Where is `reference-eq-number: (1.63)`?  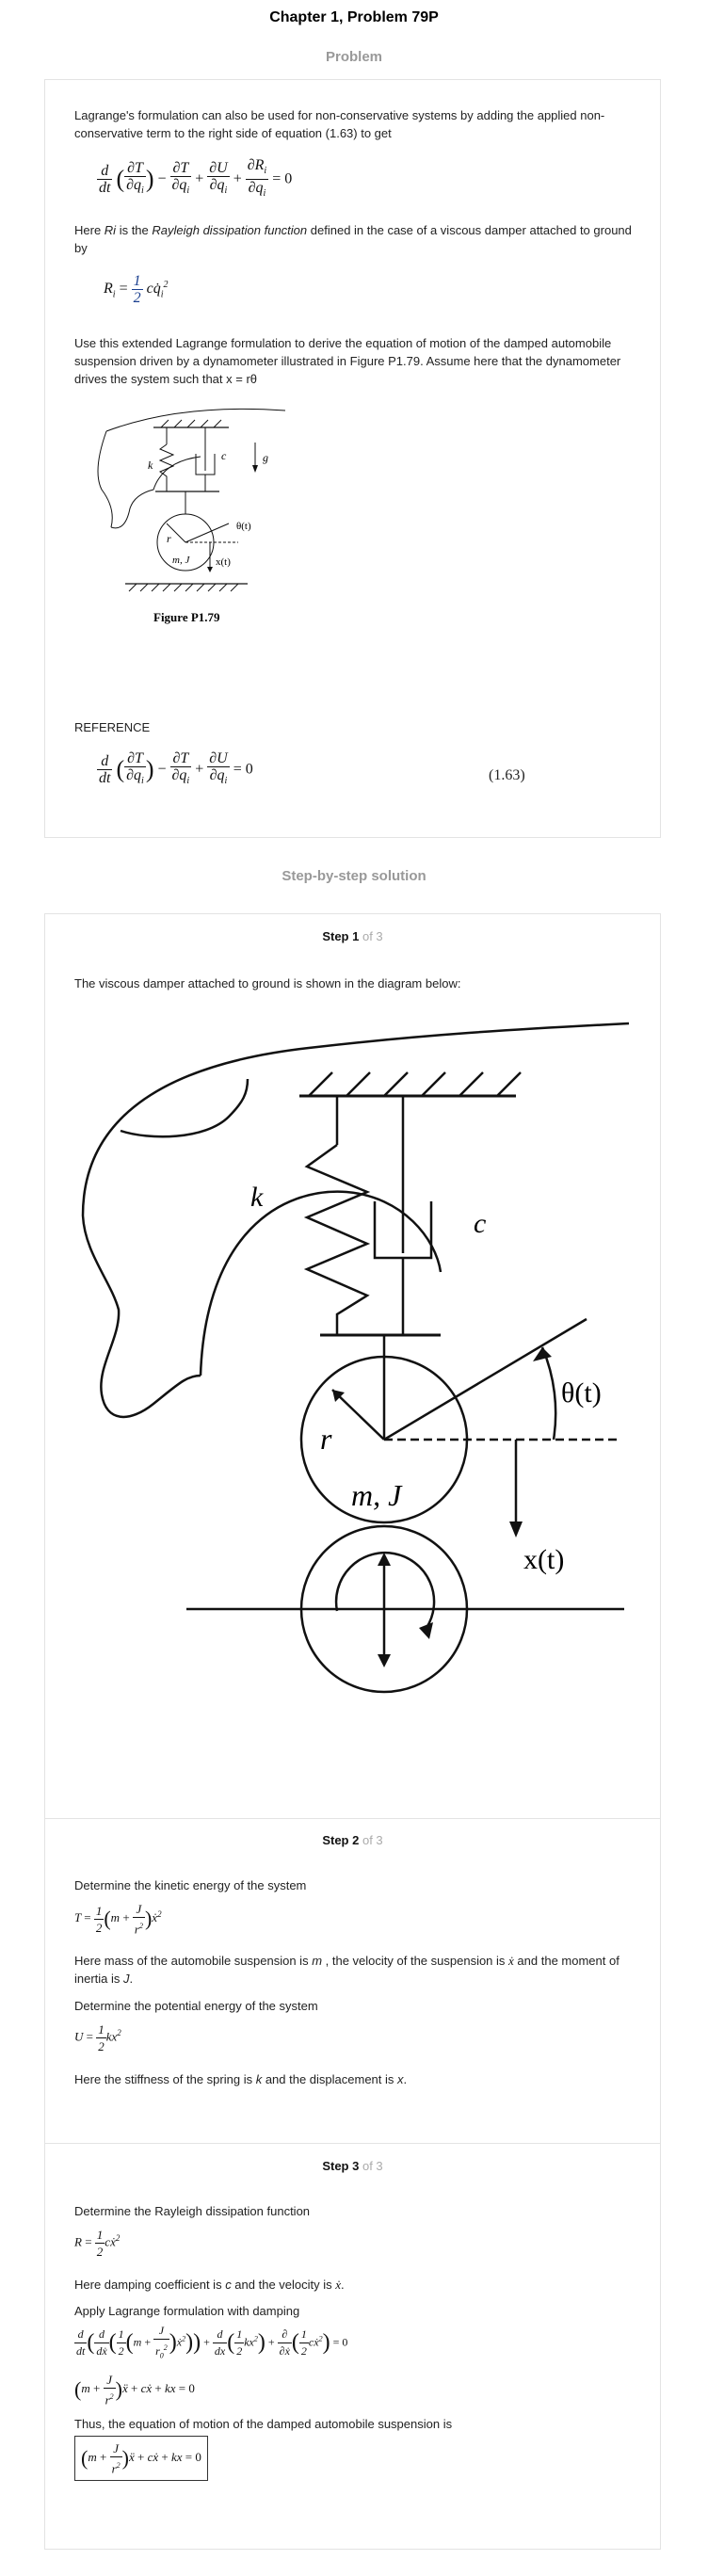 reference-eq-number: (1.63) is located at coordinates (507, 775).